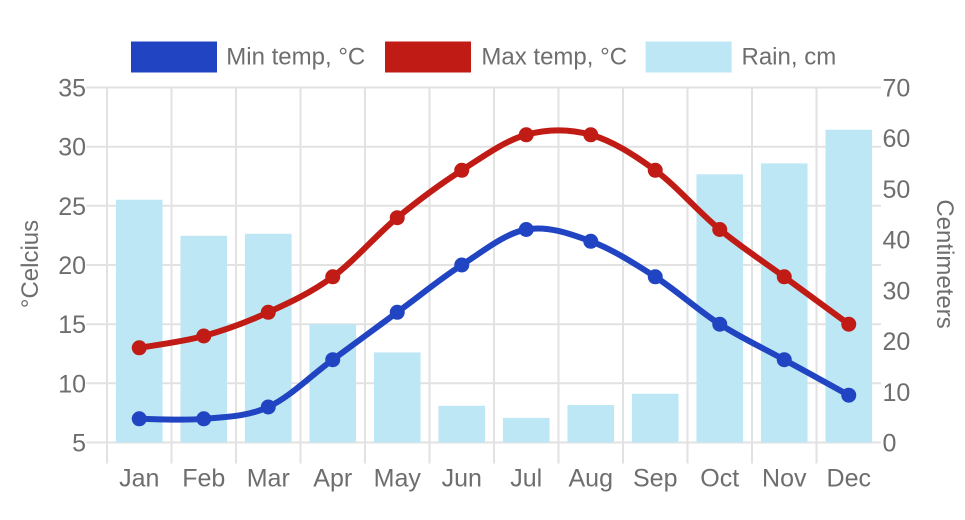  Describe the element at coordinates (398, 479) in the screenshot. I see `svg-text: May` at that location.